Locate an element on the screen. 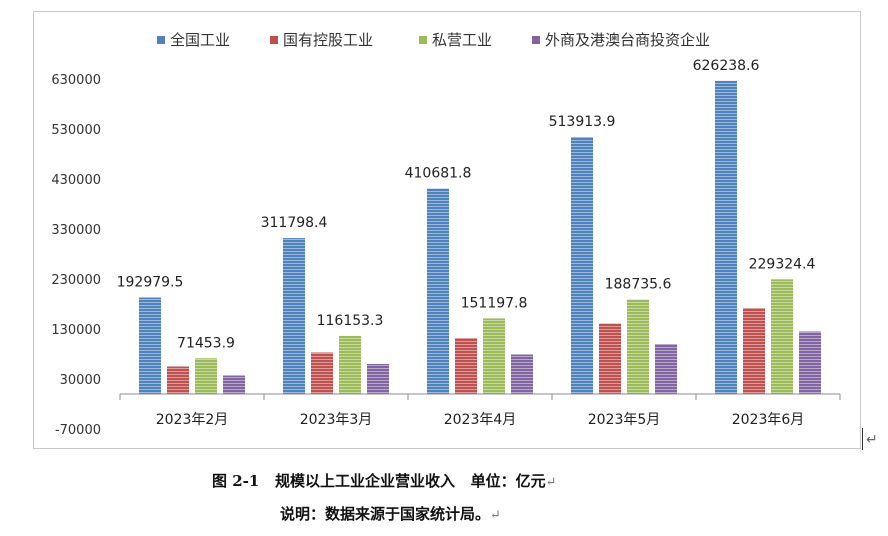 This screenshot has height=536, width=888. x-category-label: 2023年3月 is located at coordinates (336, 420).